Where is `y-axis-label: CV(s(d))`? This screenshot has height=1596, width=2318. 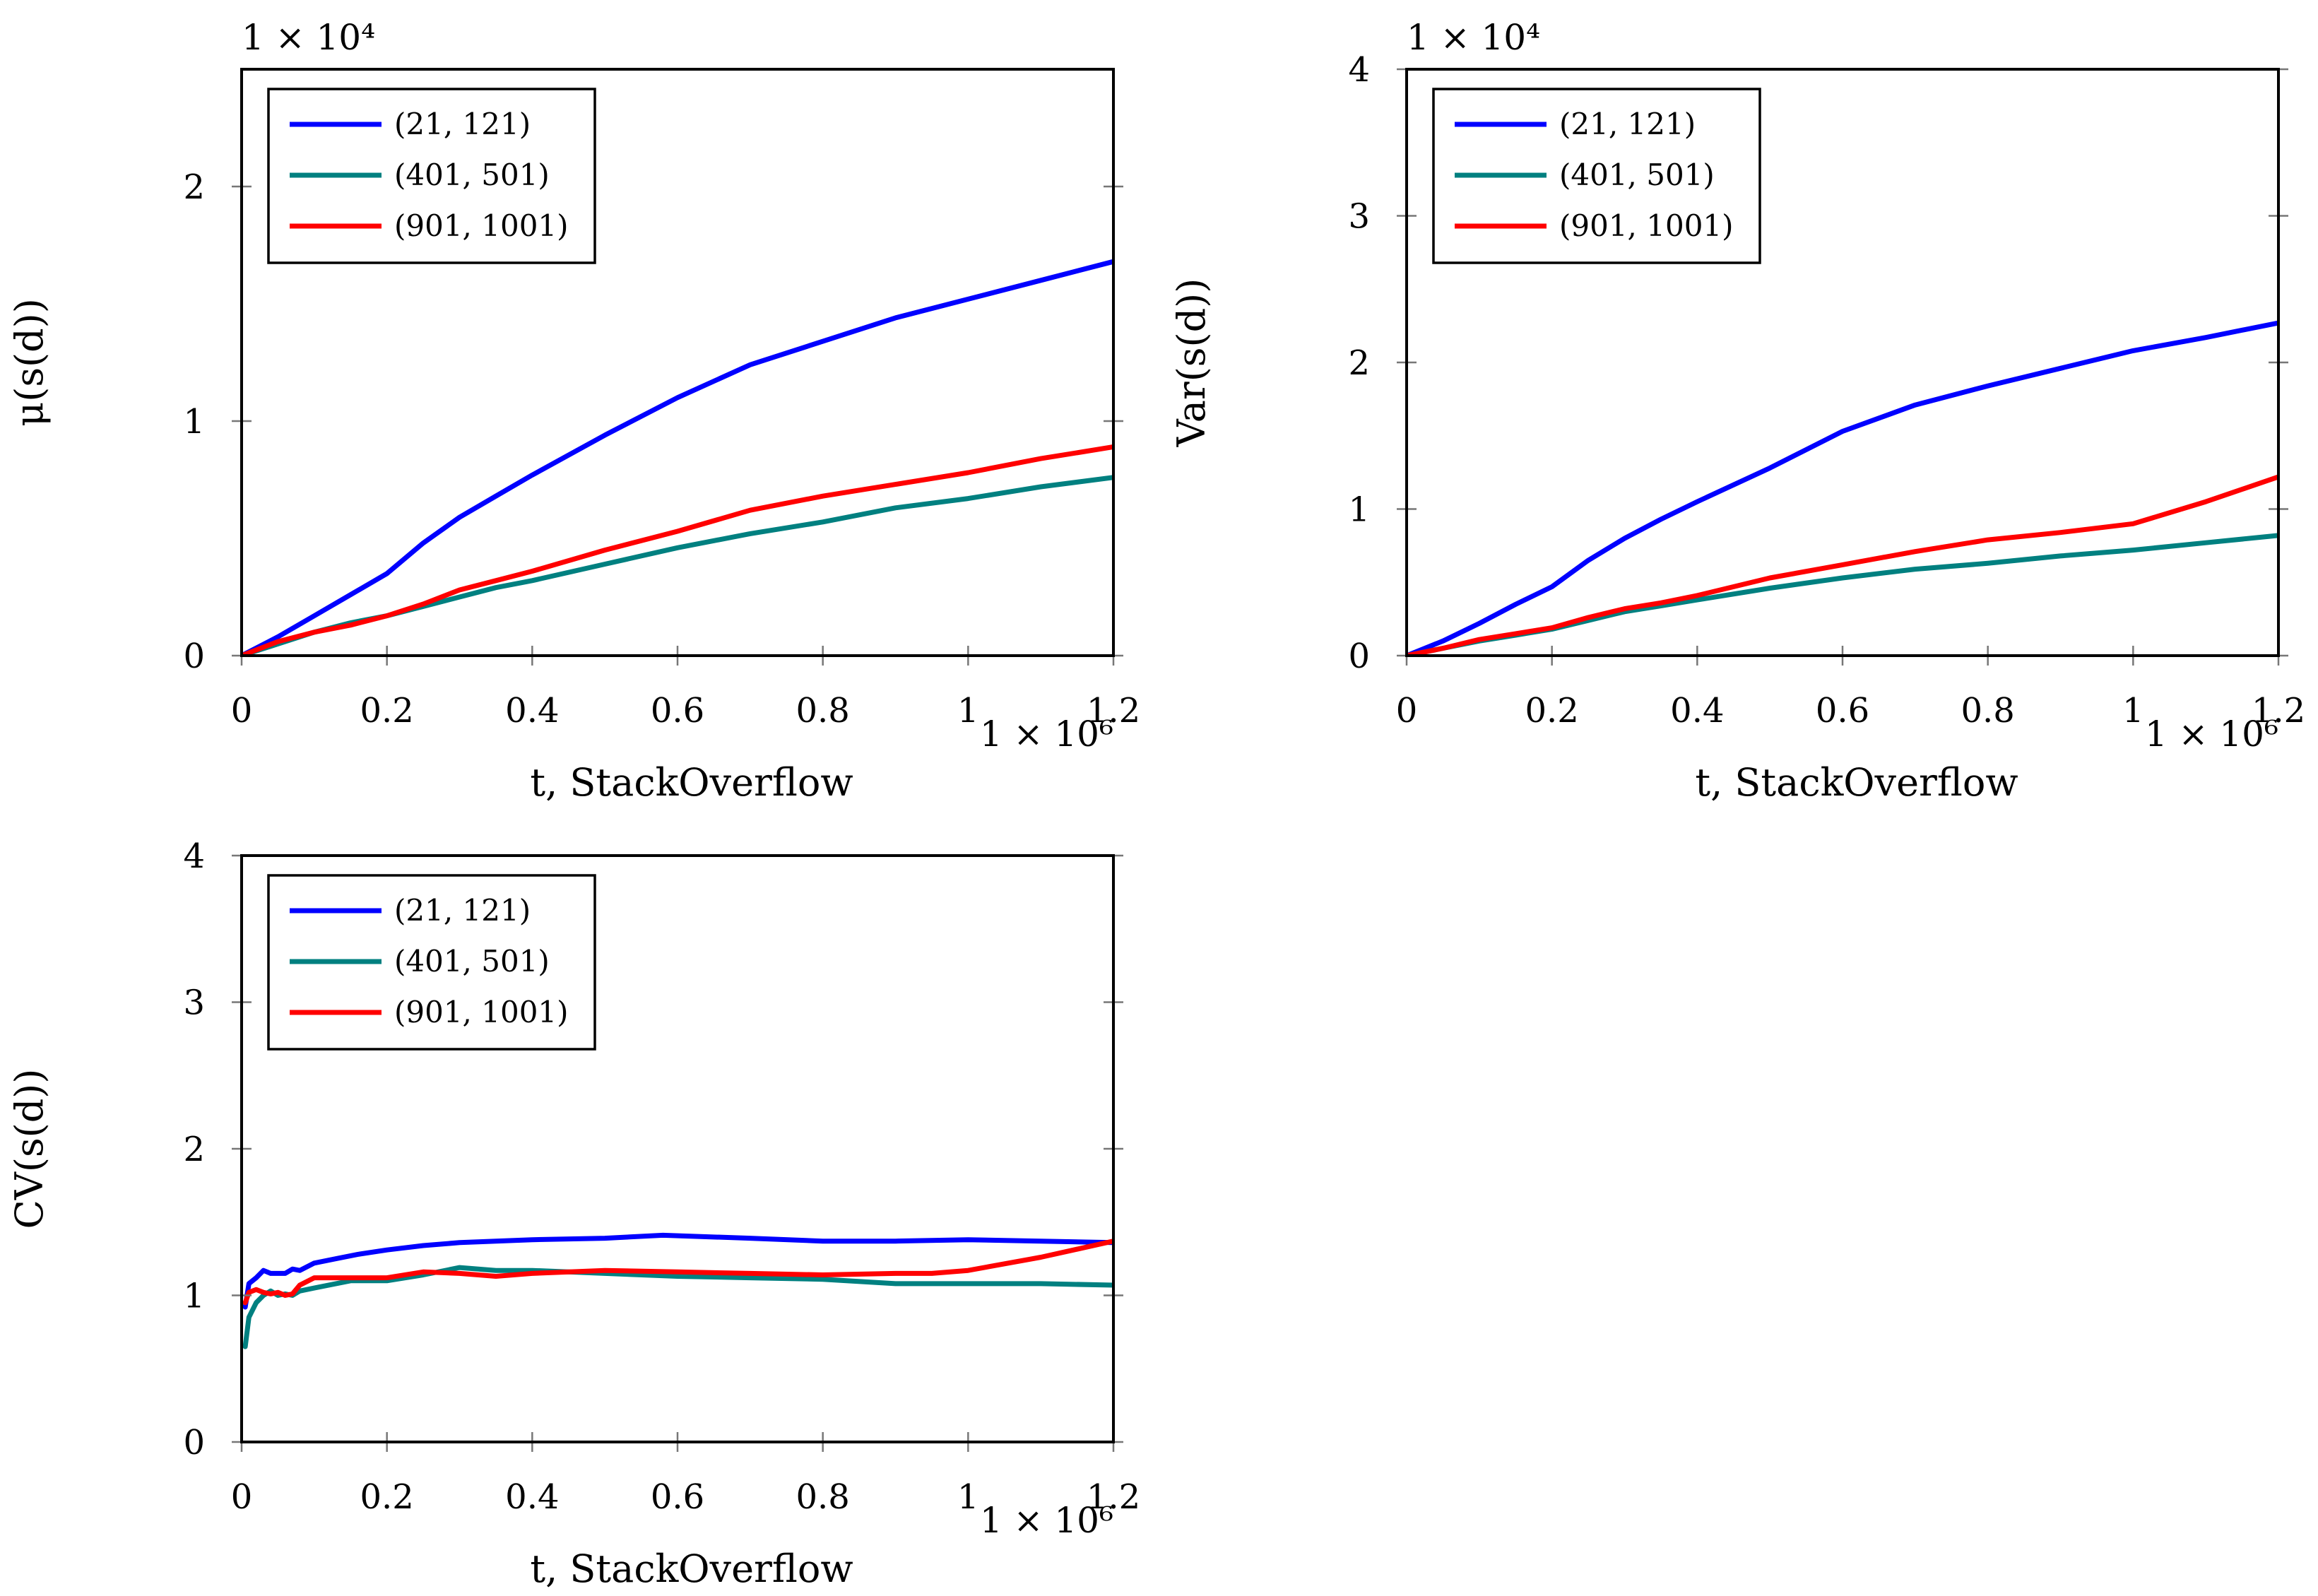
y-axis-label: CV(s(d)) is located at coordinates (30, 1149).